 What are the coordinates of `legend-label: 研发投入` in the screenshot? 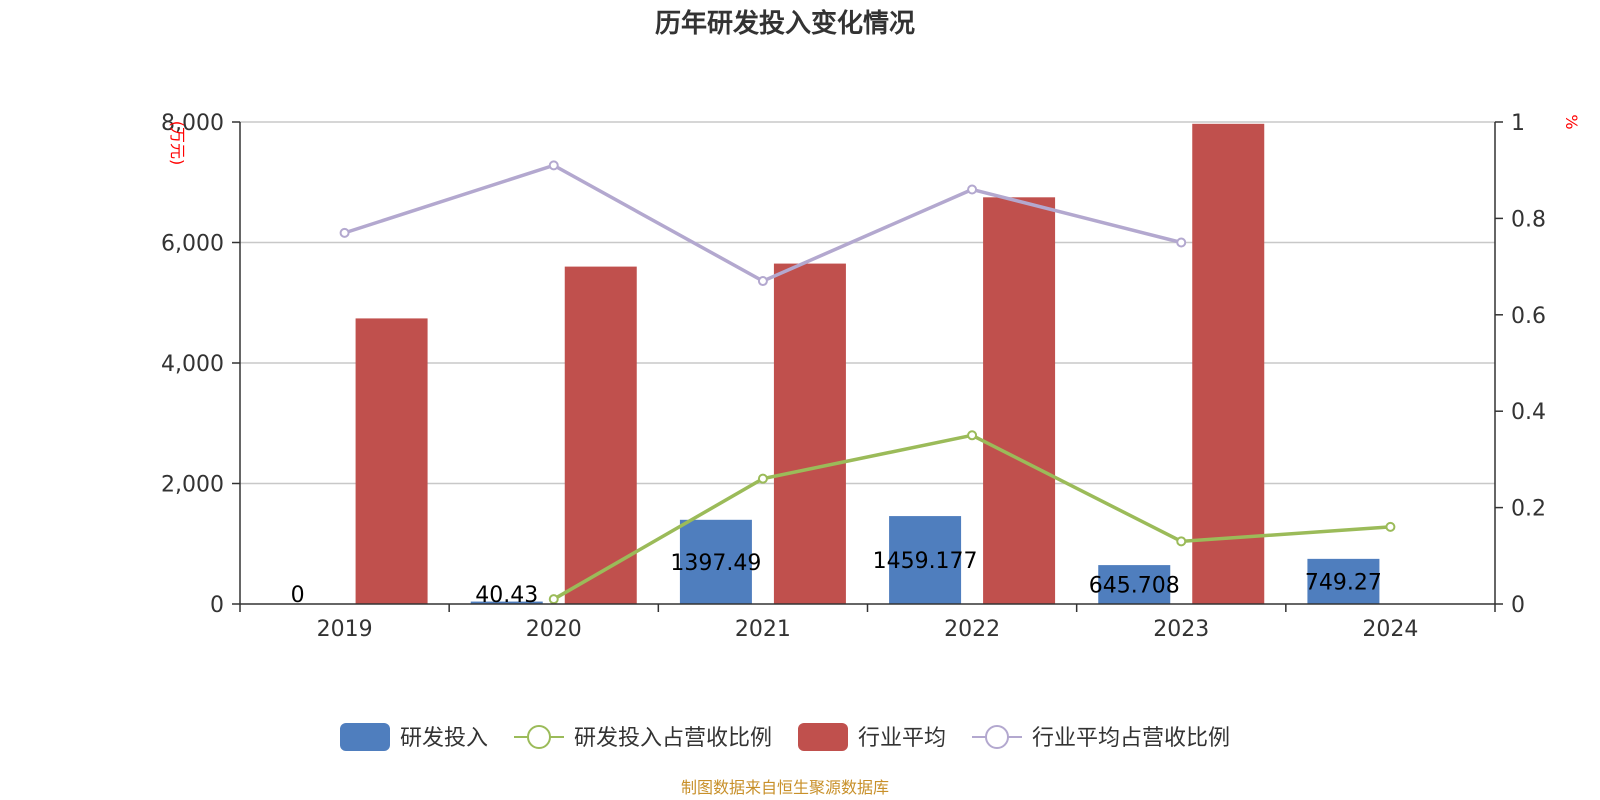 It's located at (444, 738).